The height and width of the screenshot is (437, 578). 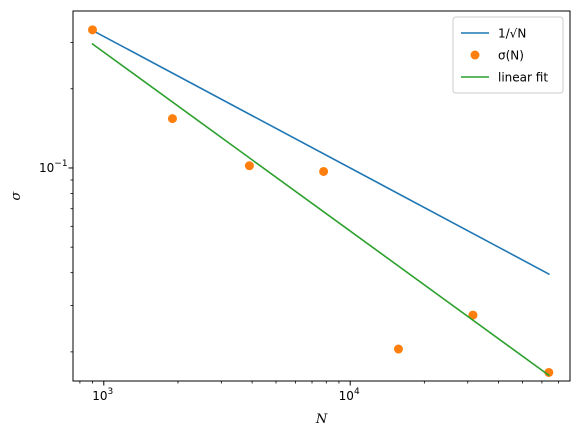 I want to click on x-axis-label: N, so click(x=321, y=419).